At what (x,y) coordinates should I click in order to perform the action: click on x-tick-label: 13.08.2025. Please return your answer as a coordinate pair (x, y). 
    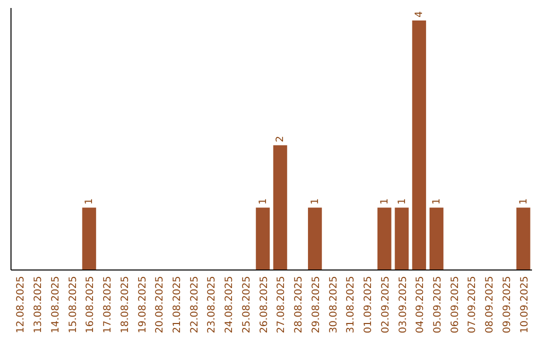
    Looking at the image, I should click on (38, 305).